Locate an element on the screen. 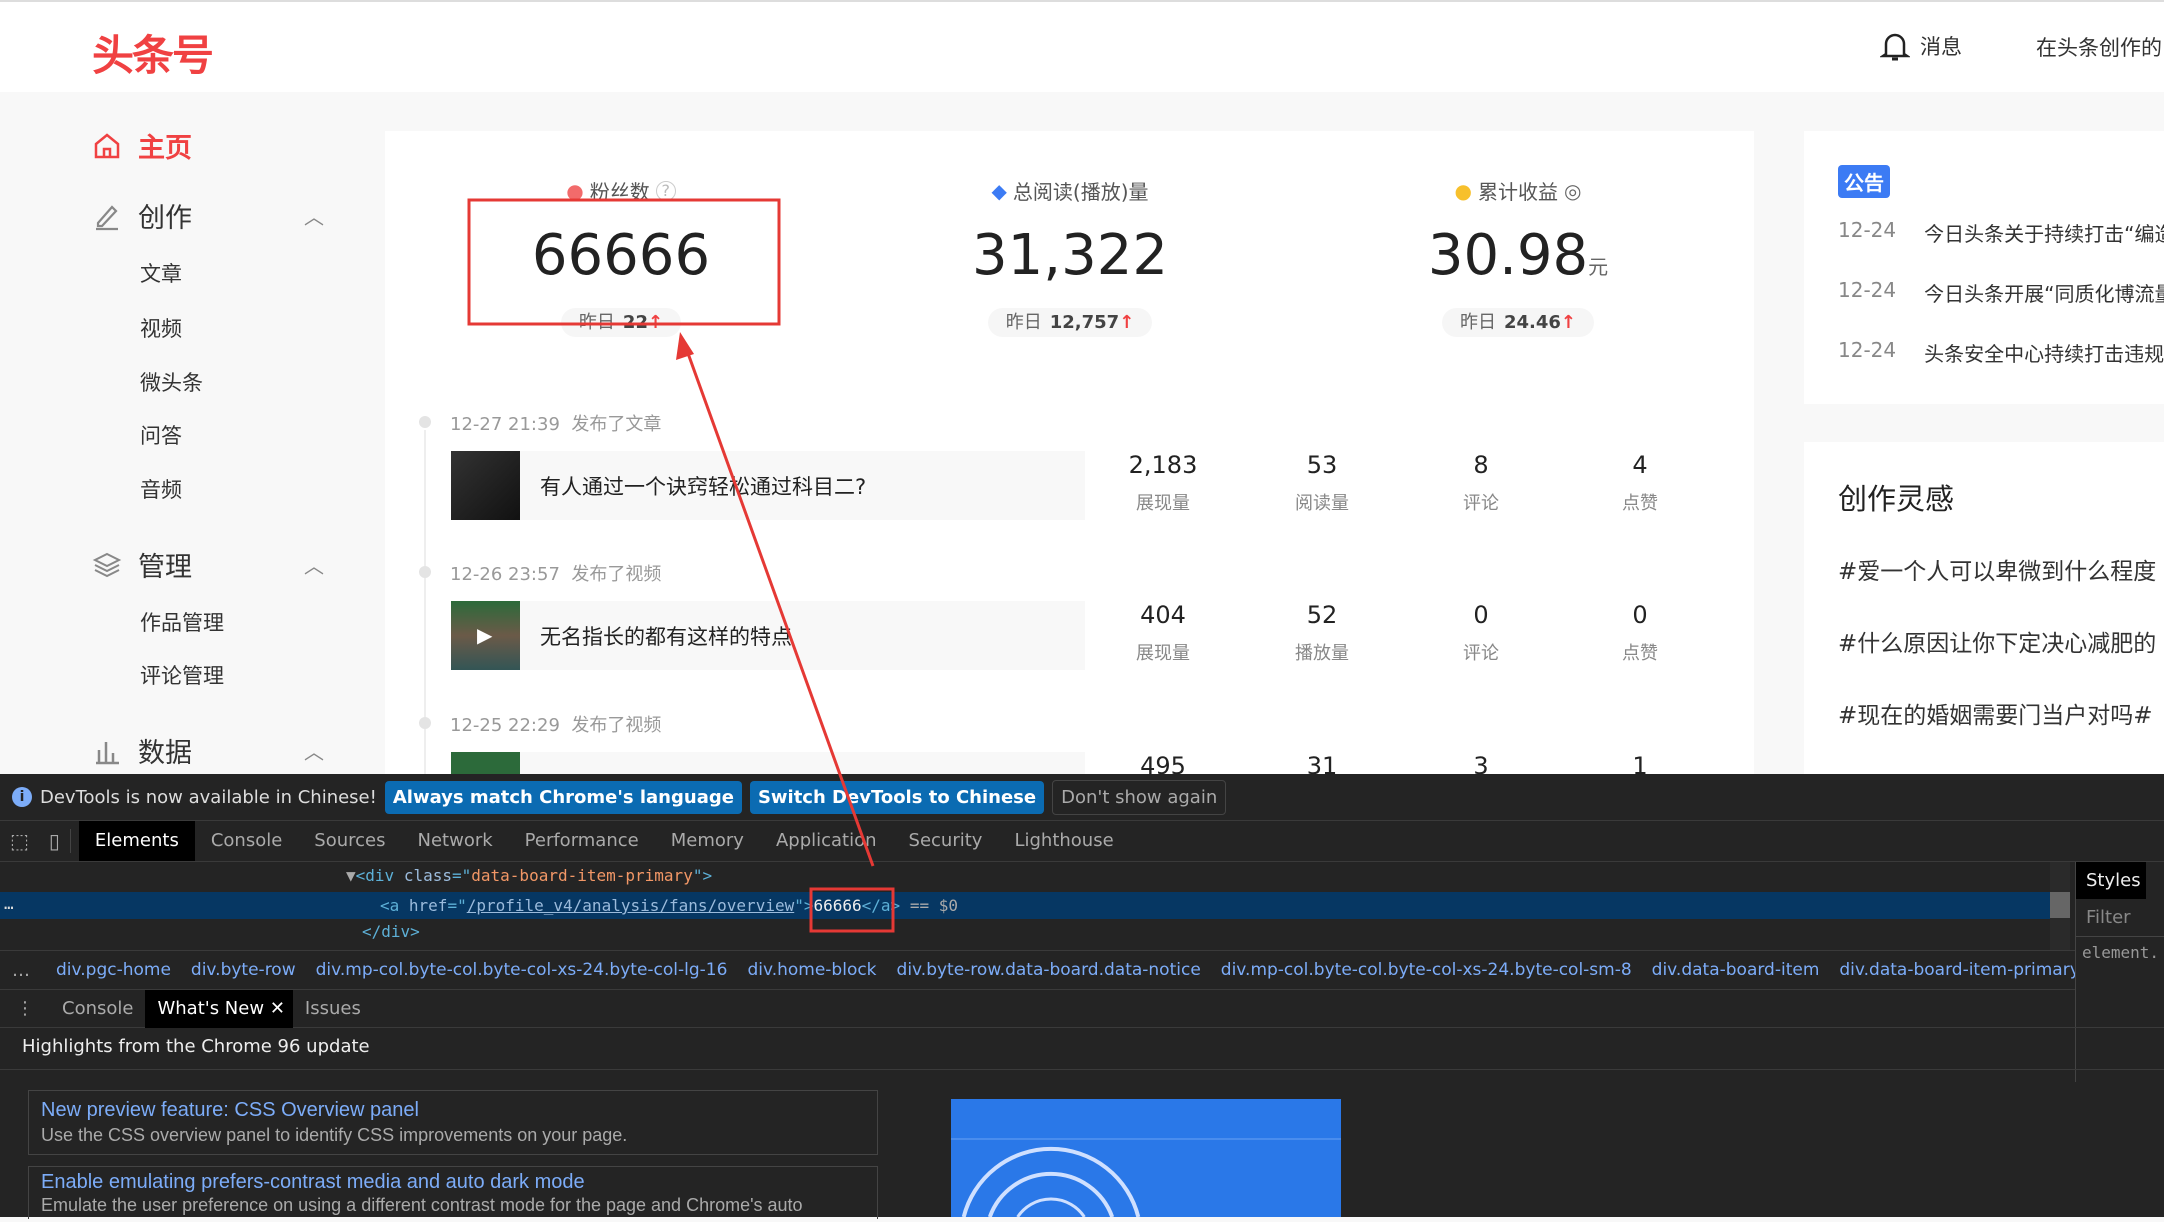 The width and height of the screenshot is (2164, 1222). scrollbar is located at coordinates (2060, 906).